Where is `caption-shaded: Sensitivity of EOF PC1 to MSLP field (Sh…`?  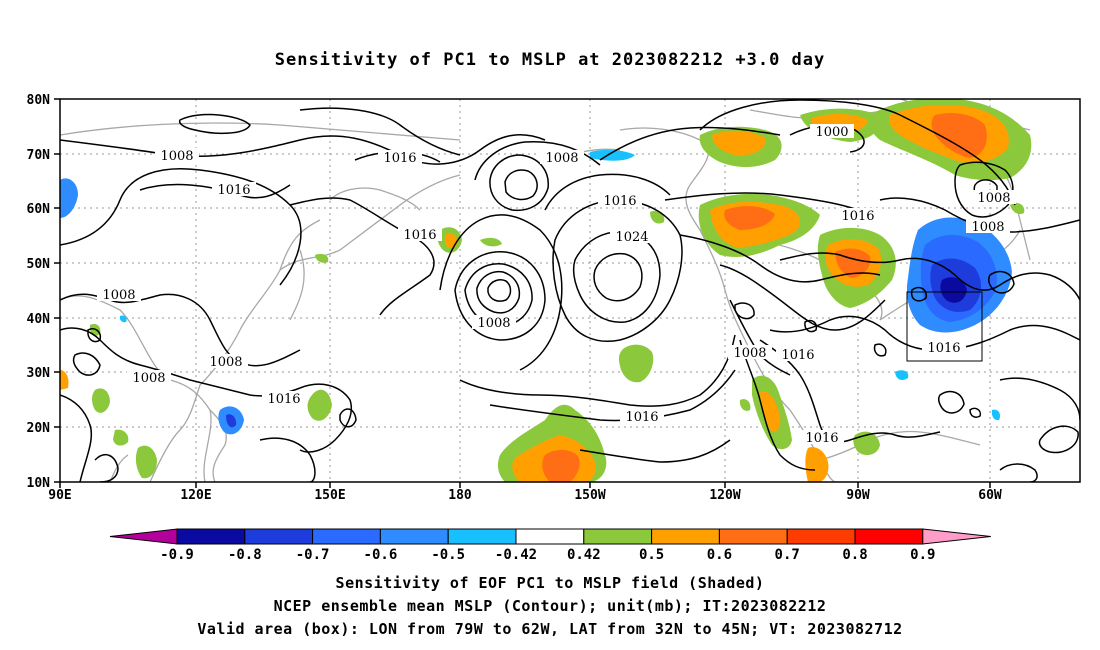 caption-shaded: Sensitivity of EOF PC1 to MSLP field (Sh… is located at coordinates (550, 583).